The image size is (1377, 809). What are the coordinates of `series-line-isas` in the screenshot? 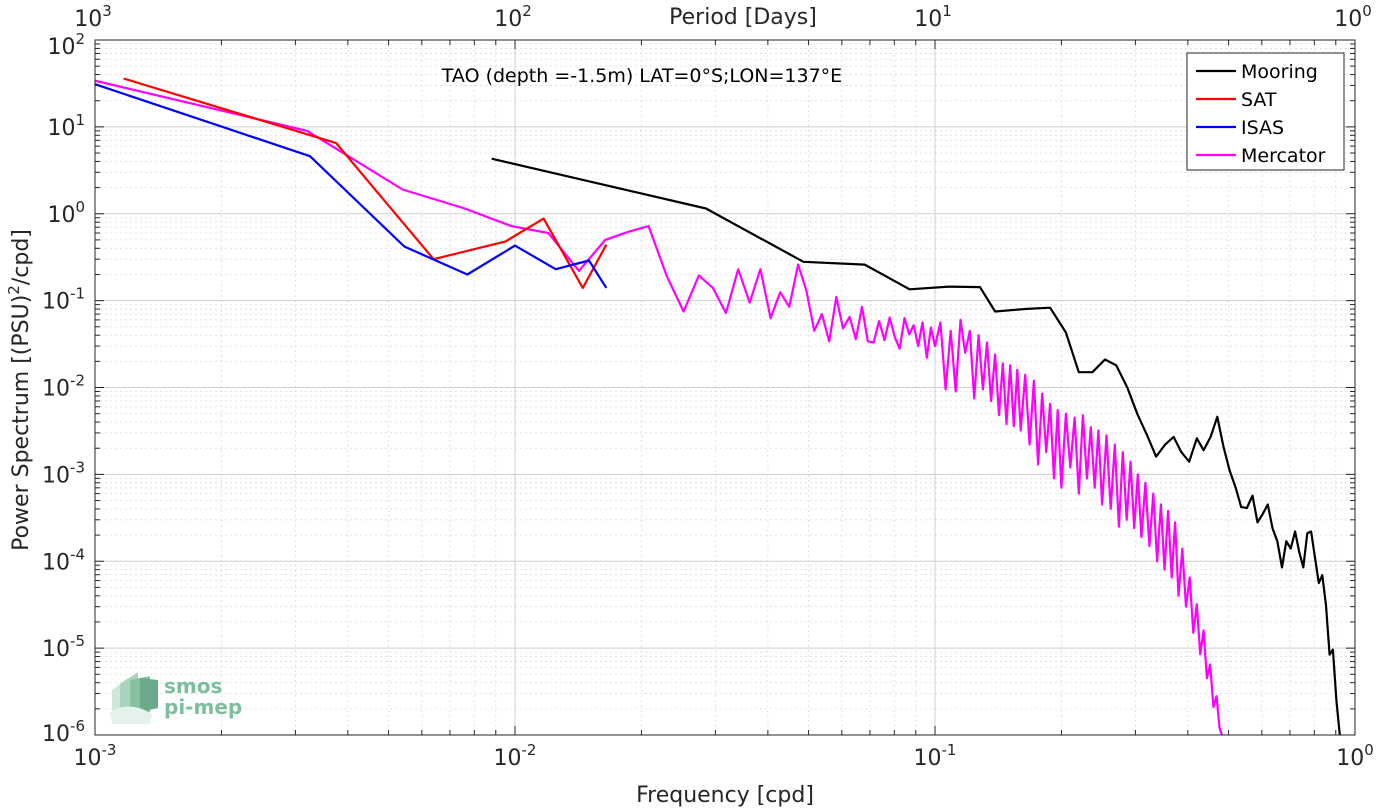 It's located at (351, 186).